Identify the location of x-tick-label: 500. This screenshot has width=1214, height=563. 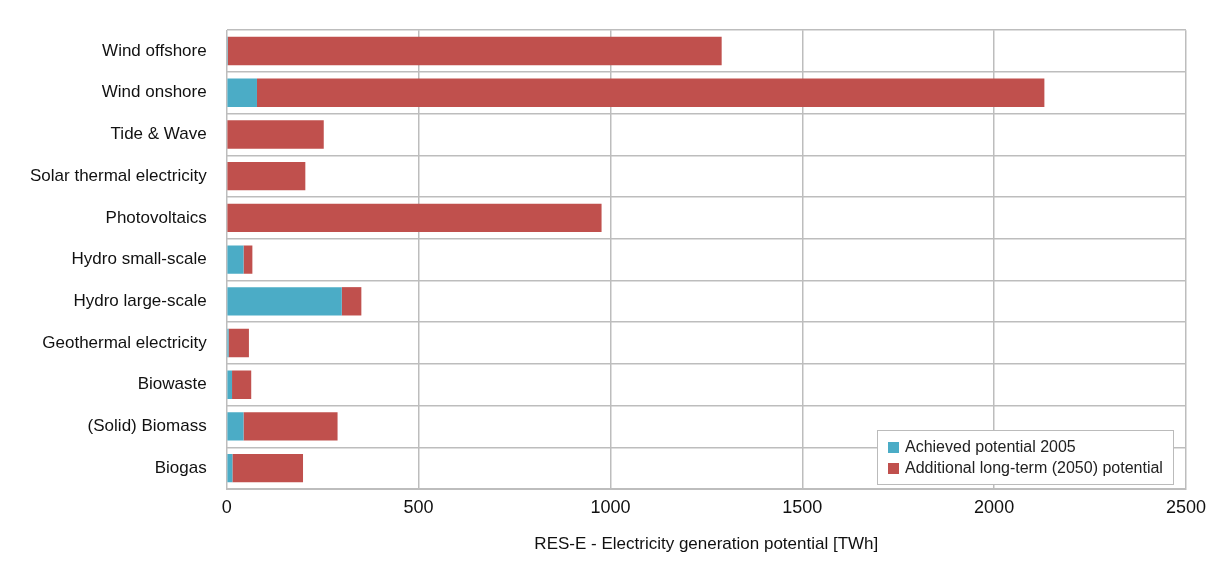
(418, 506).